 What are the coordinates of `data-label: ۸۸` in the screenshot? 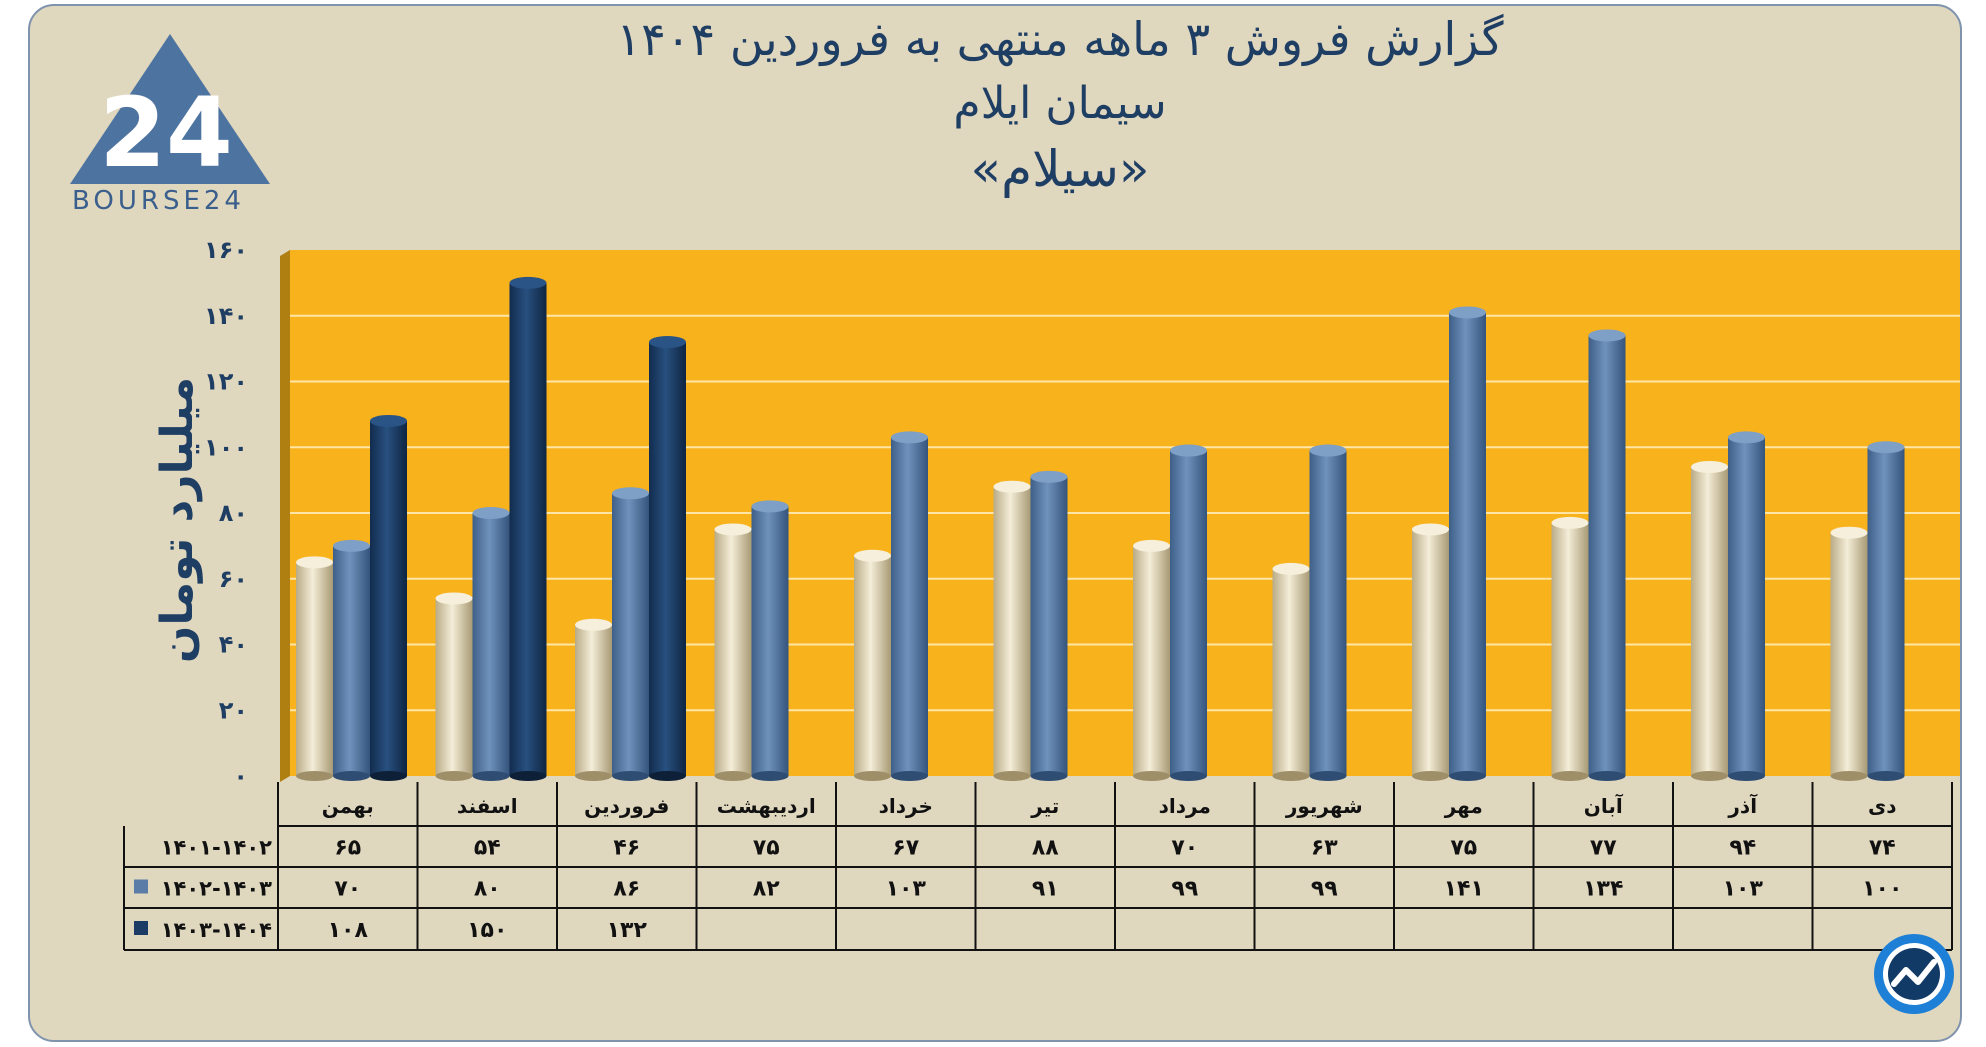 It's located at (1045, 848).